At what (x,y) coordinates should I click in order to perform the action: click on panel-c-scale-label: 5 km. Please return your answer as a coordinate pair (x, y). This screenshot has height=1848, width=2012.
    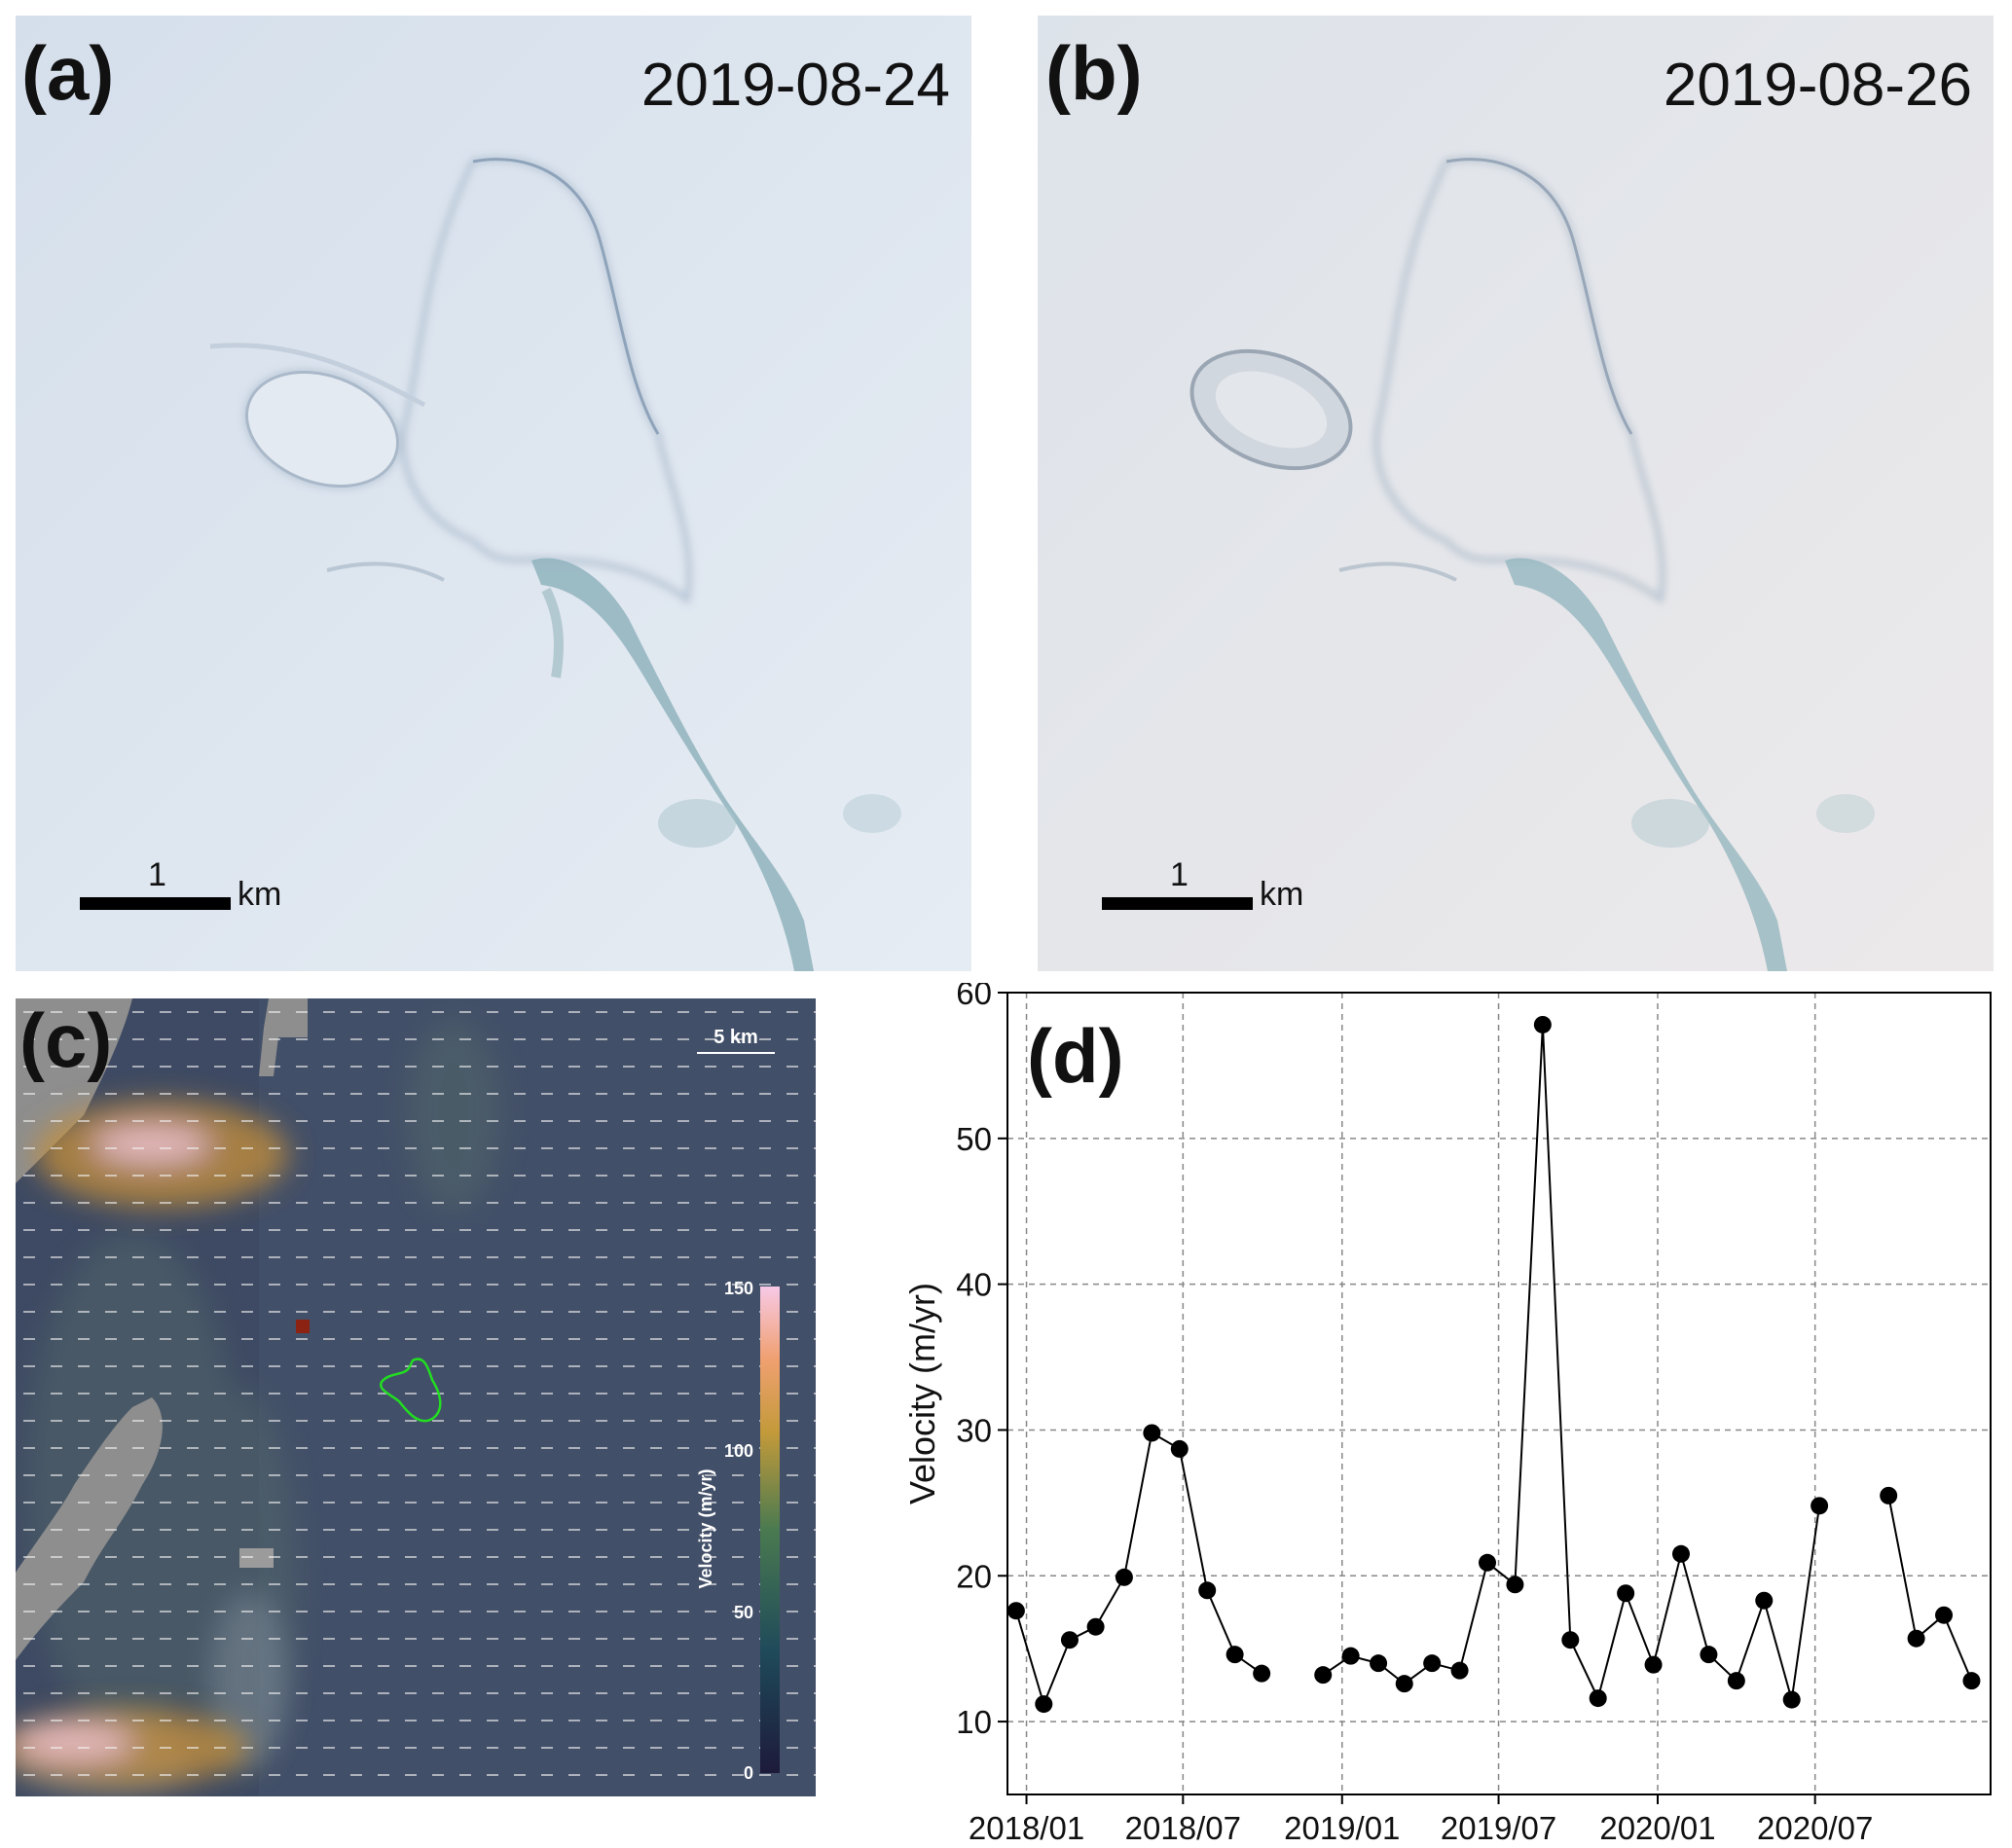
    Looking at the image, I should click on (736, 1037).